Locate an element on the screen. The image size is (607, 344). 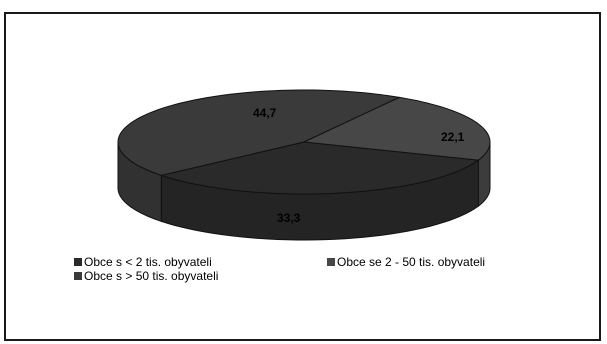
legend-label: Obce se 2 - 50 tis. obyvateli is located at coordinates (411, 262).